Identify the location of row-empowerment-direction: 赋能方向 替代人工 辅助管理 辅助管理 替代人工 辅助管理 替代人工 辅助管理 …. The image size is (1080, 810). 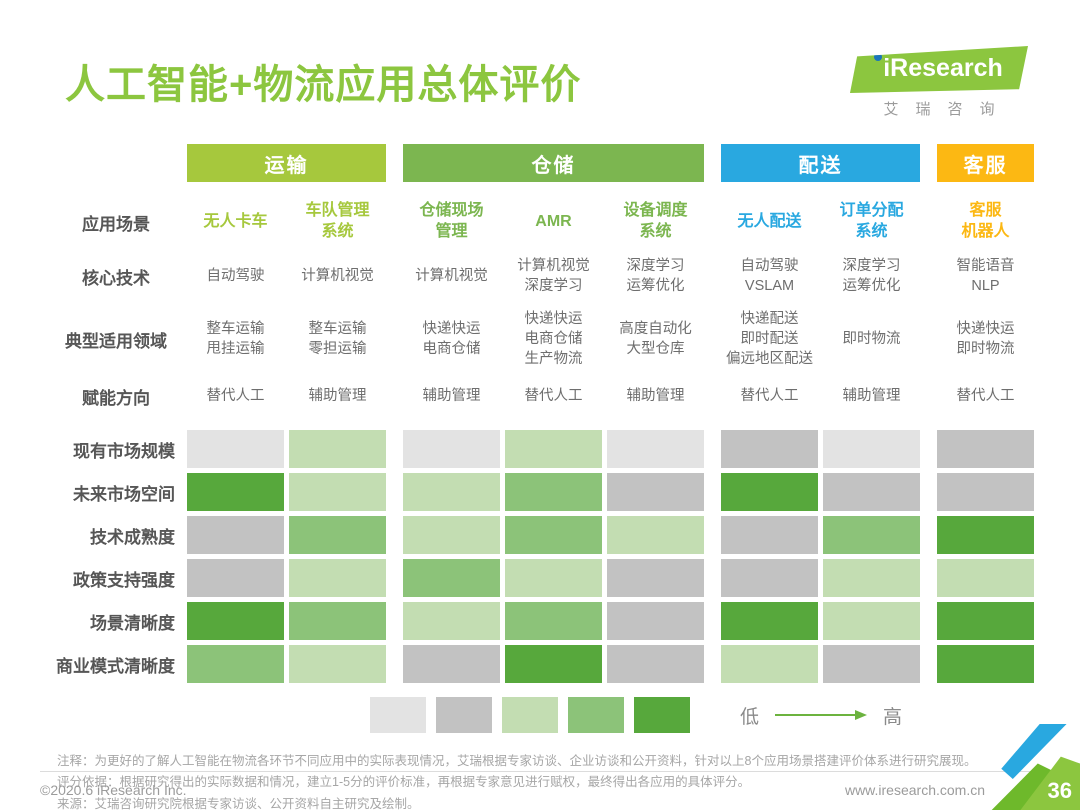
(562, 396).